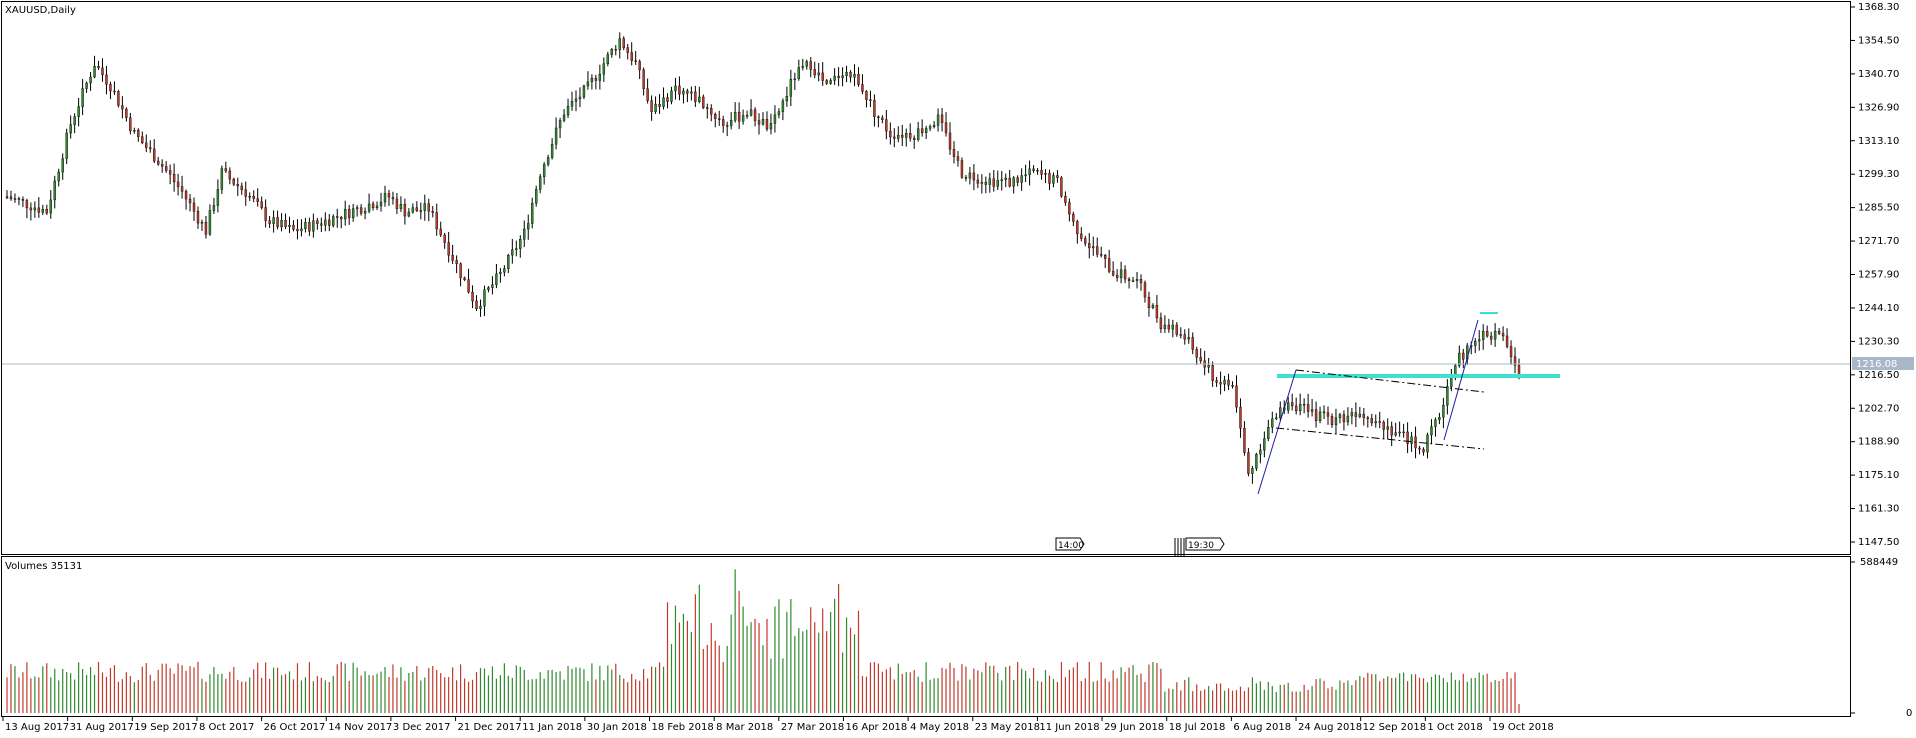  Describe the element at coordinates (1380, 438) in the screenshot. I see `channel-lower-line` at that location.